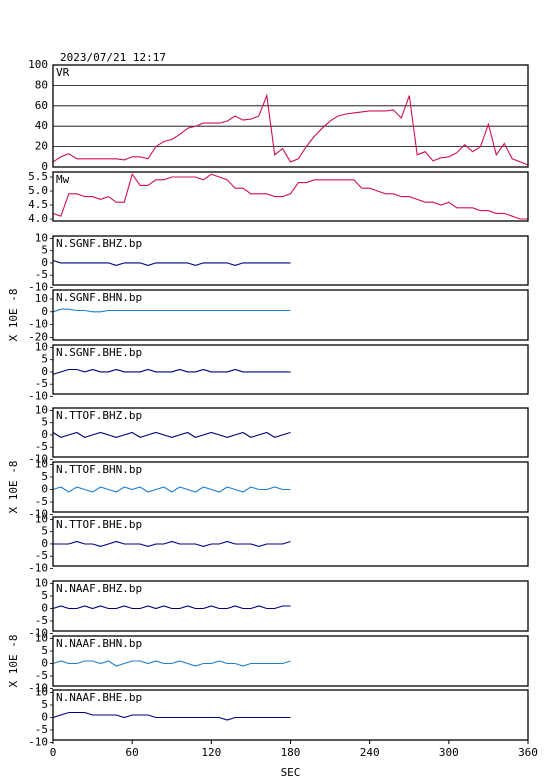 This screenshot has width=554, height=781. Describe the element at coordinates (132, 752) in the screenshot. I see `x-tick-label: 60` at that location.